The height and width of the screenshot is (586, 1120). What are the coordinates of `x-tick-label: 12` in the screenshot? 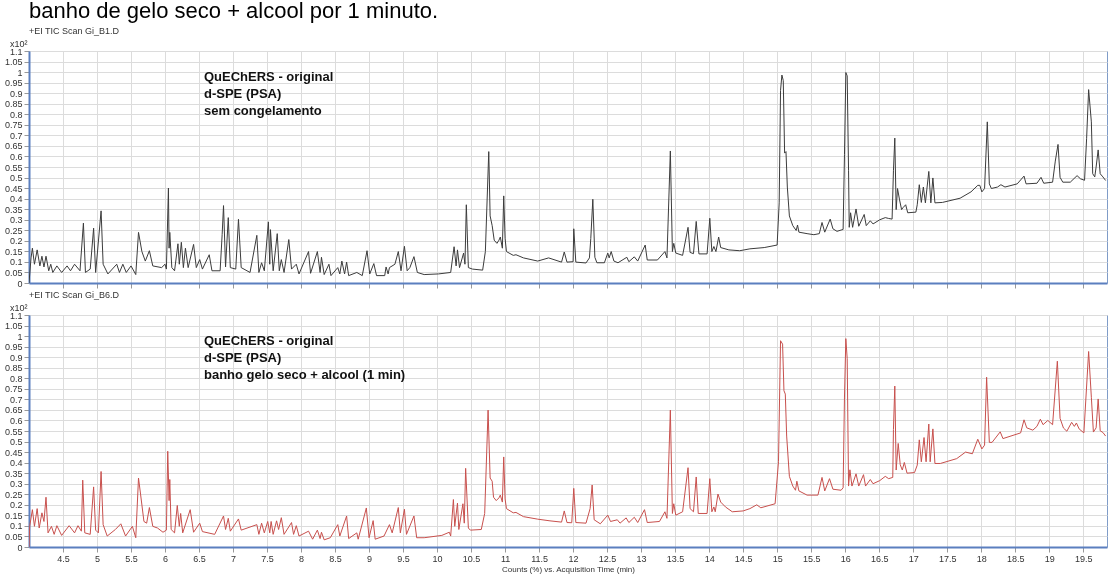 It's located at (573, 558).